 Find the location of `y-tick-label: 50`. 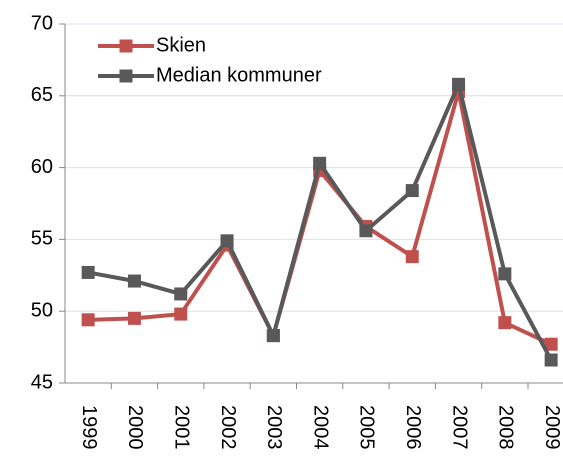

y-tick-label: 50 is located at coordinates (42, 310).